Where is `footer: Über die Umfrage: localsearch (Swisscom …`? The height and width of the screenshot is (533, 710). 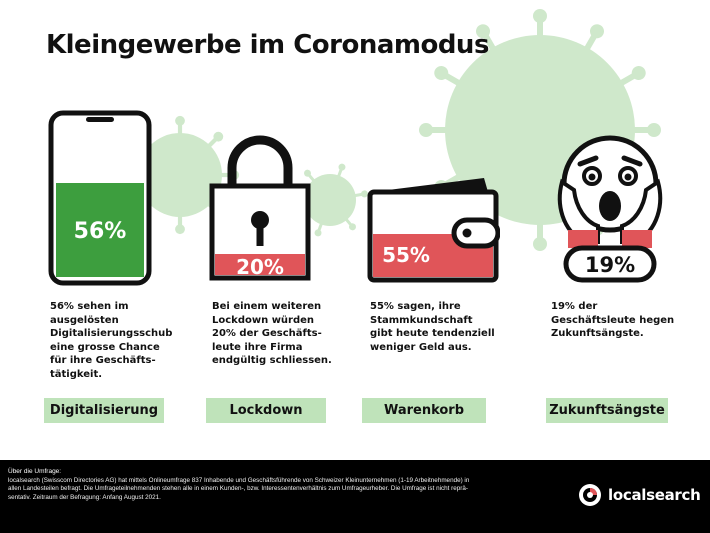 footer: Über die Umfrage: localsearch (Swisscom … is located at coordinates (355, 496).